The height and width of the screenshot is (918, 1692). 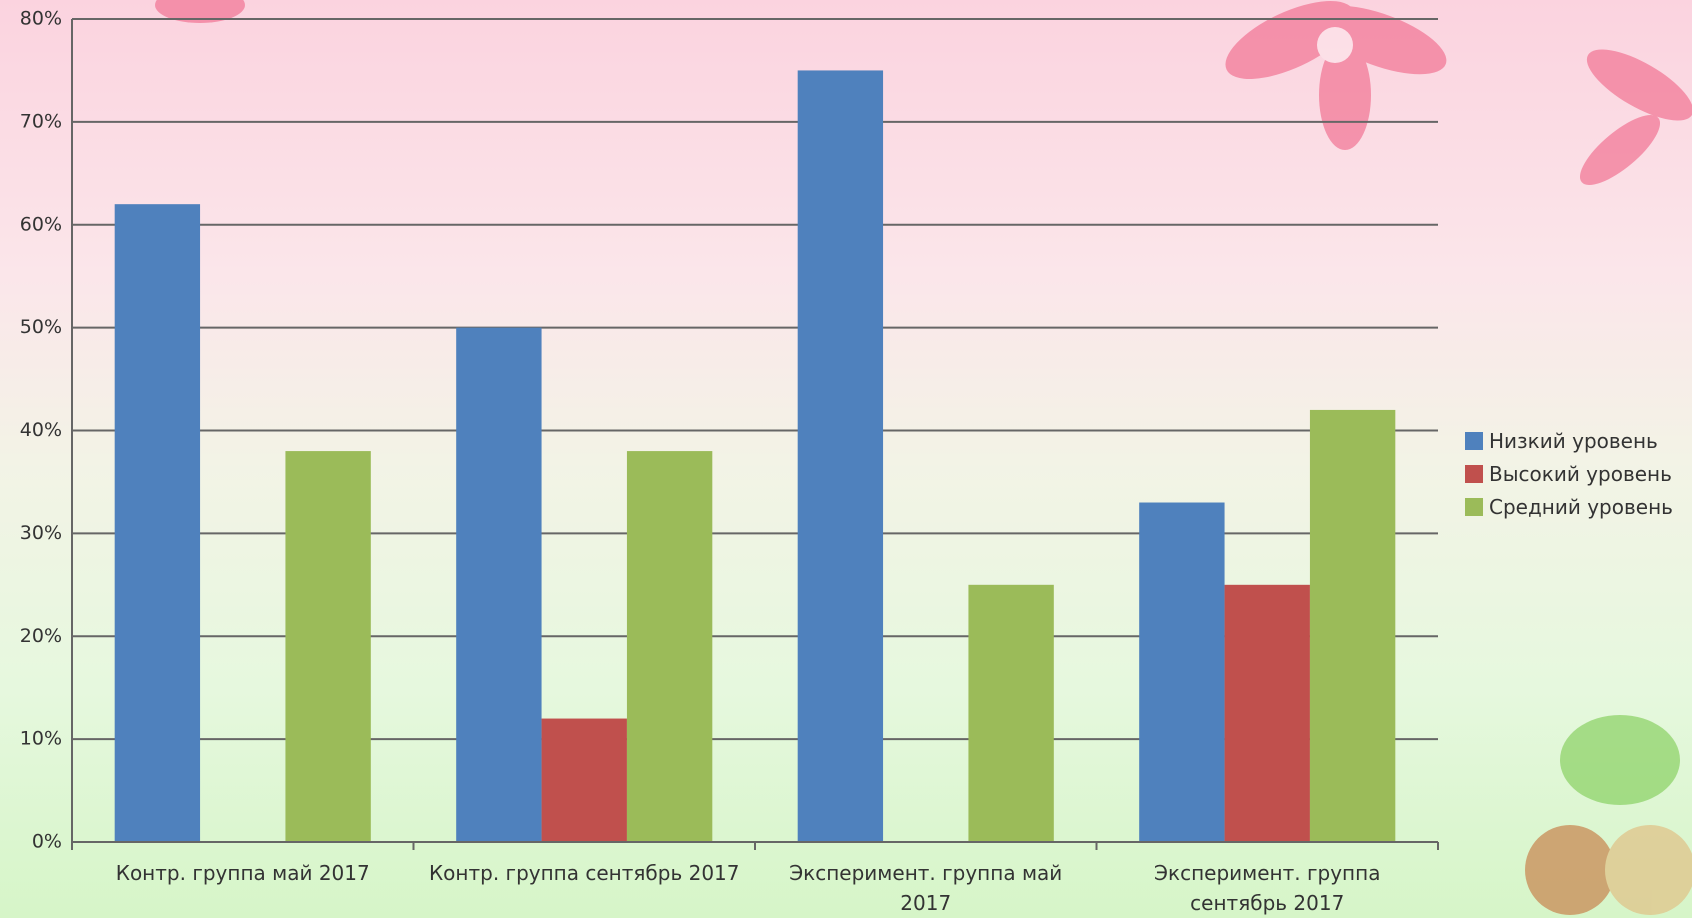 What do you see at coordinates (242, 873) in the screenshot?
I see `x-tick-label: Контр. группа май 2017` at bounding box center [242, 873].